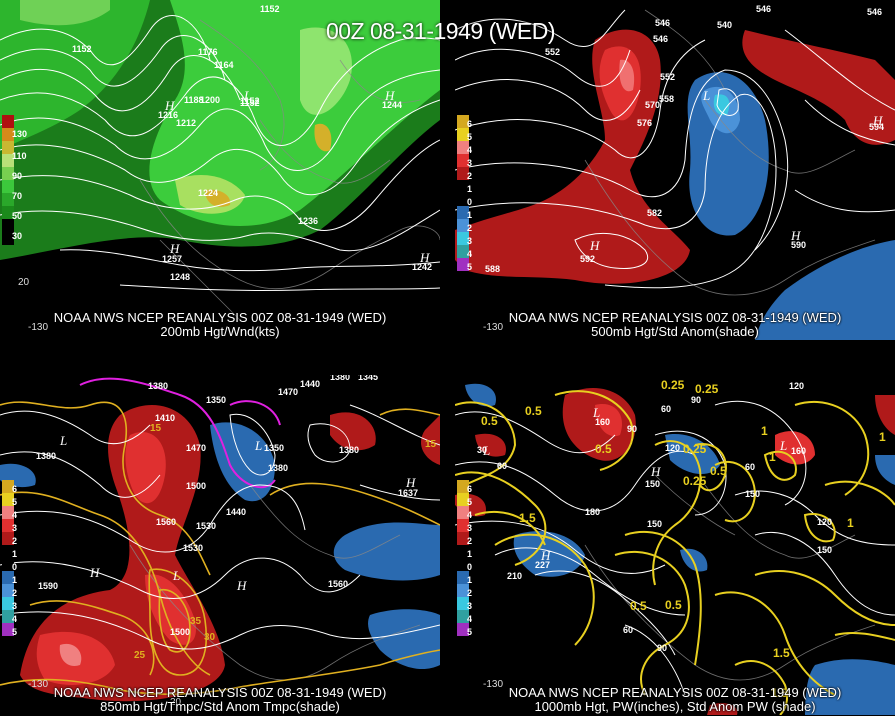  What do you see at coordinates (431, 444) in the screenshot?
I see `temp-label: 15` at bounding box center [431, 444].